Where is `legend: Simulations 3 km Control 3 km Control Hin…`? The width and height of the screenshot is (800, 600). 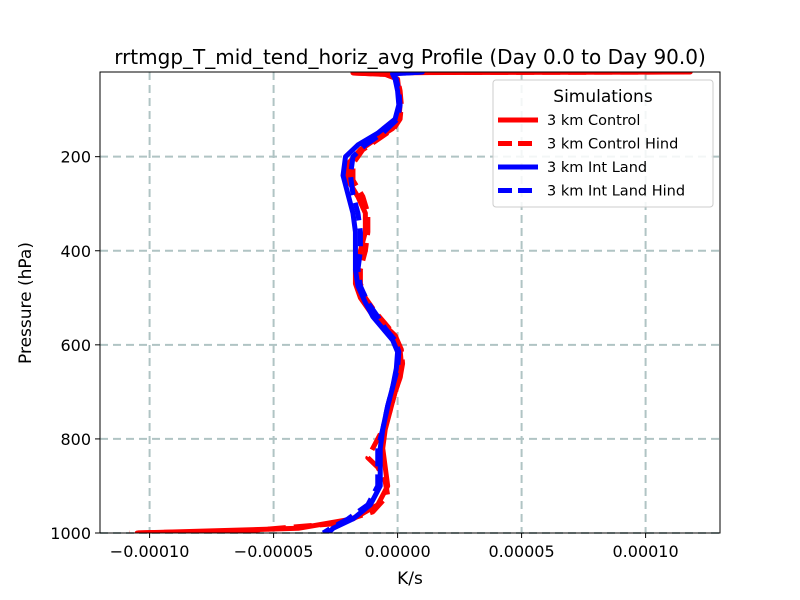
legend: Simulations 3 km Control 3 km Control Hin… is located at coordinates (603, 143).